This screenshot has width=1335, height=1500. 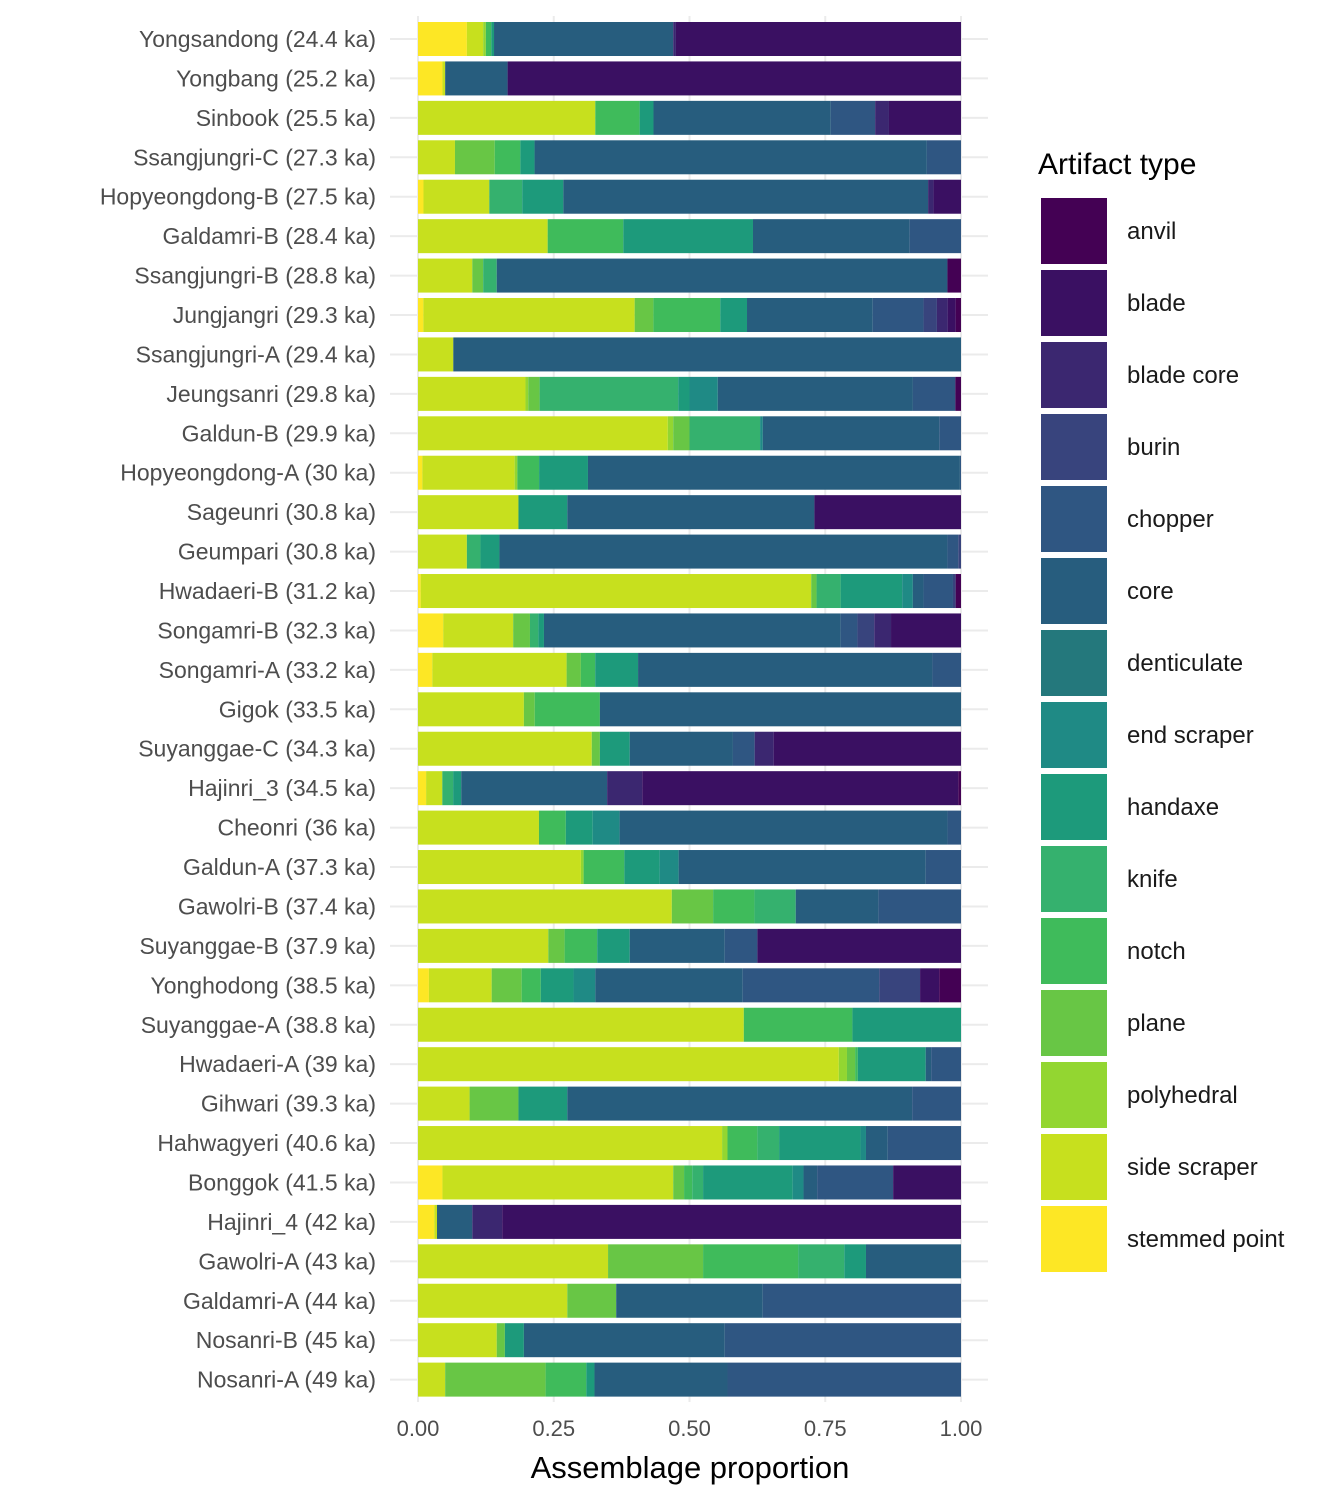 What do you see at coordinates (238, 197) in the screenshot?
I see `y-tick-label: Hopyeongdong-B (27.5 ka)` at bounding box center [238, 197].